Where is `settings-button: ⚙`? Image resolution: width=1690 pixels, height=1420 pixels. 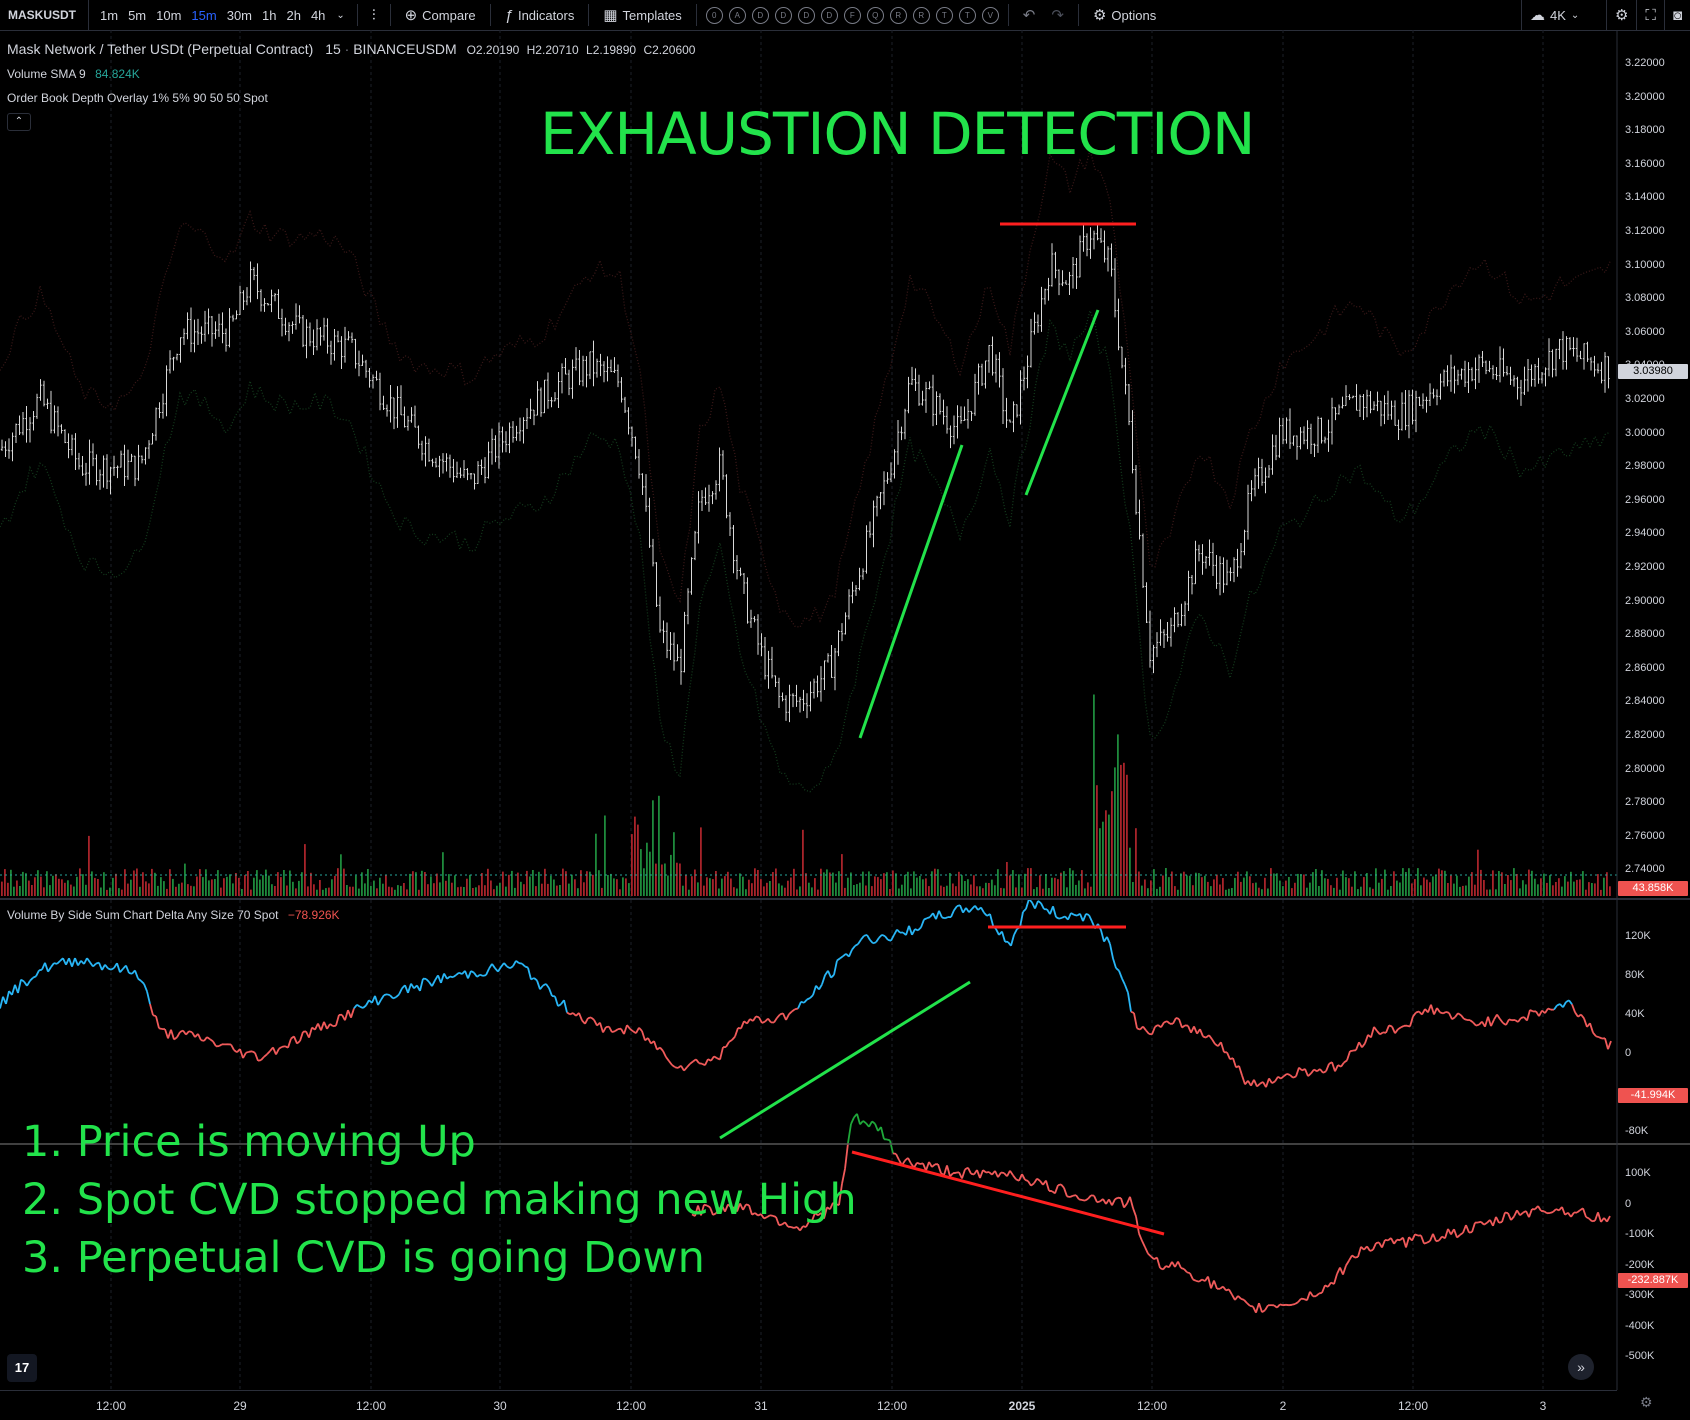
settings-button: ⚙ is located at coordinates (1621, 15).